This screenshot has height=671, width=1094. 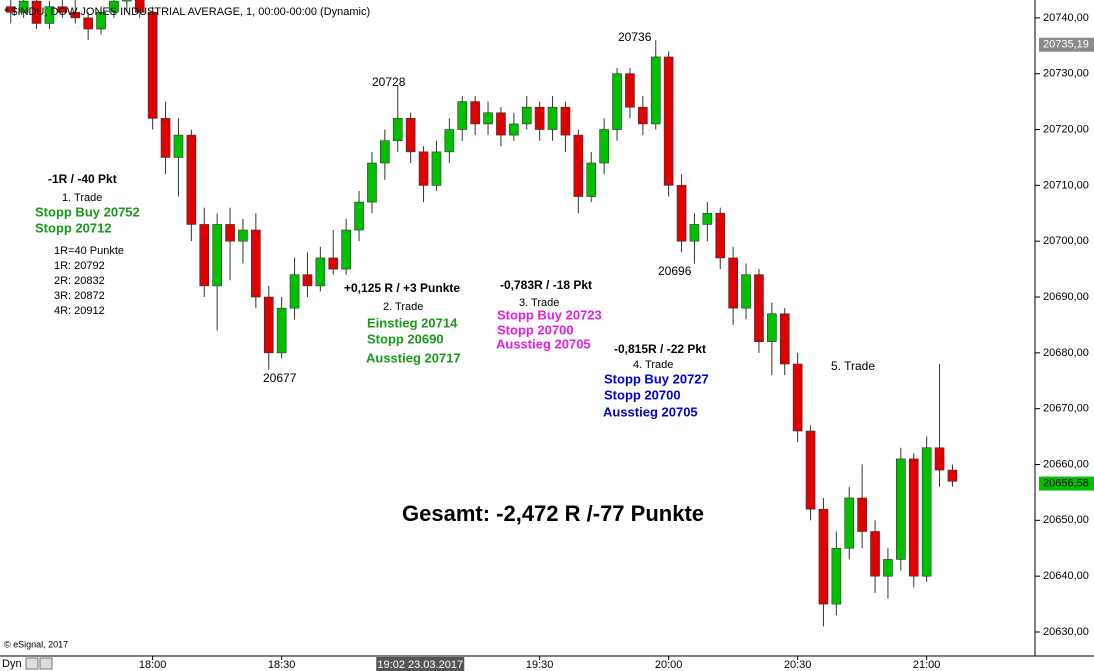 I want to click on annotation: +0,125 R / +3 Punkte, so click(x=402, y=288).